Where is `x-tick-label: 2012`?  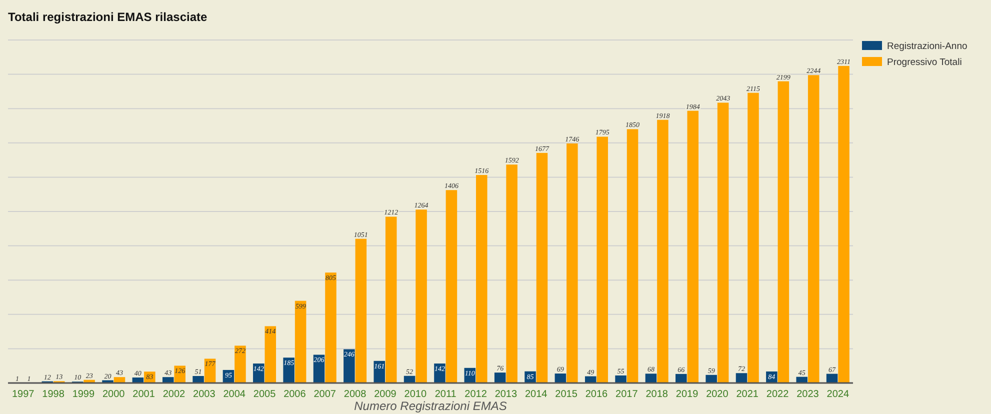 x-tick-label: 2012 is located at coordinates (476, 394).